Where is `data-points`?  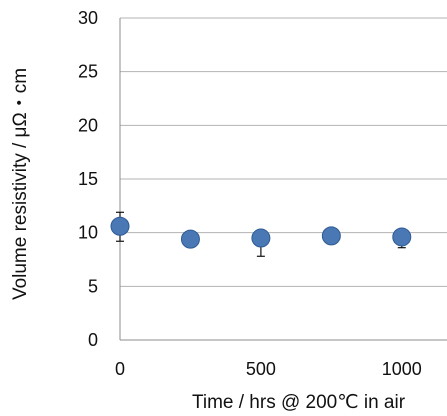 data-points is located at coordinates (261, 232).